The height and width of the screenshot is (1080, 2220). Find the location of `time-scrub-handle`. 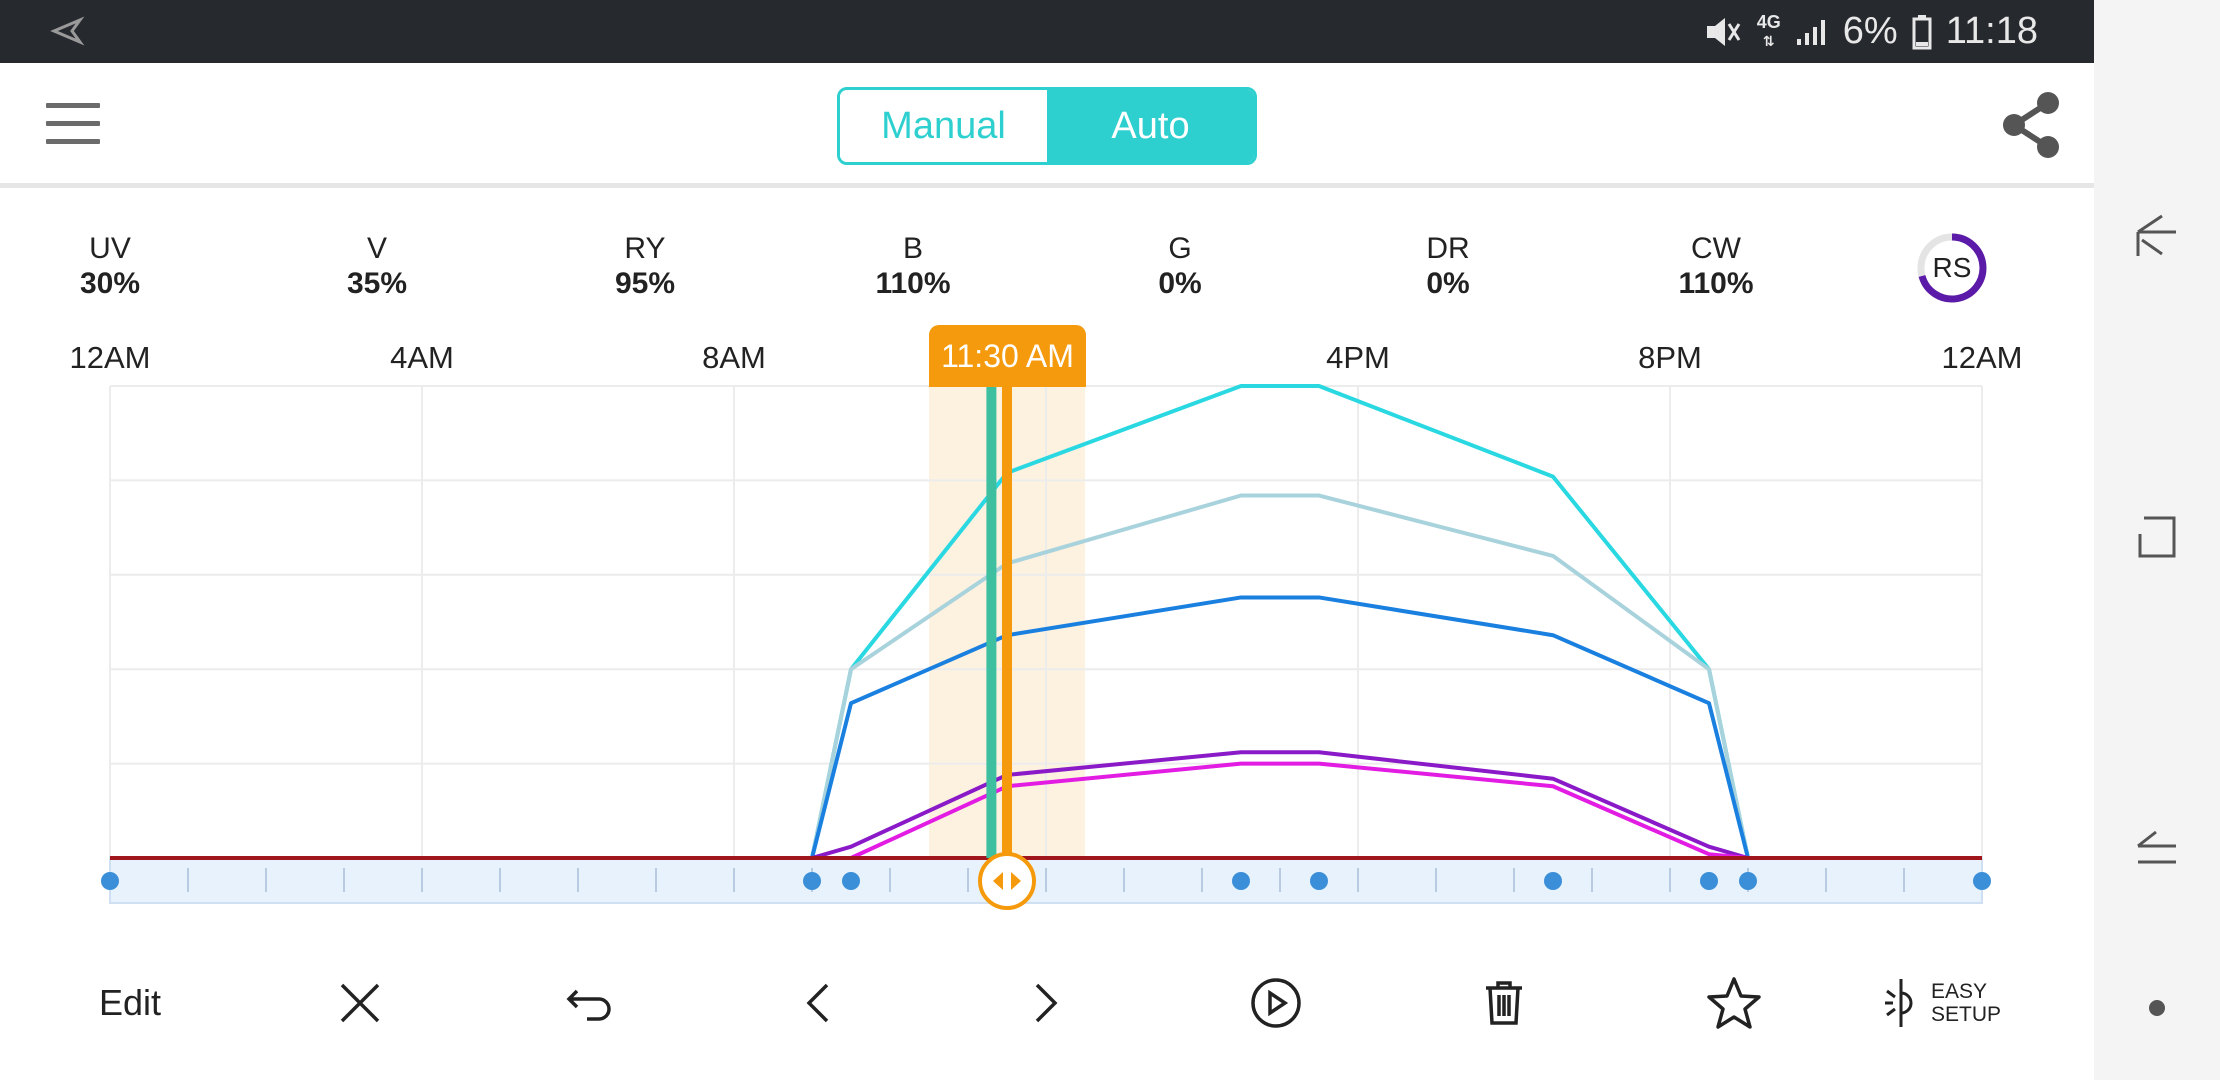

time-scrub-handle is located at coordinates (1007, 881).